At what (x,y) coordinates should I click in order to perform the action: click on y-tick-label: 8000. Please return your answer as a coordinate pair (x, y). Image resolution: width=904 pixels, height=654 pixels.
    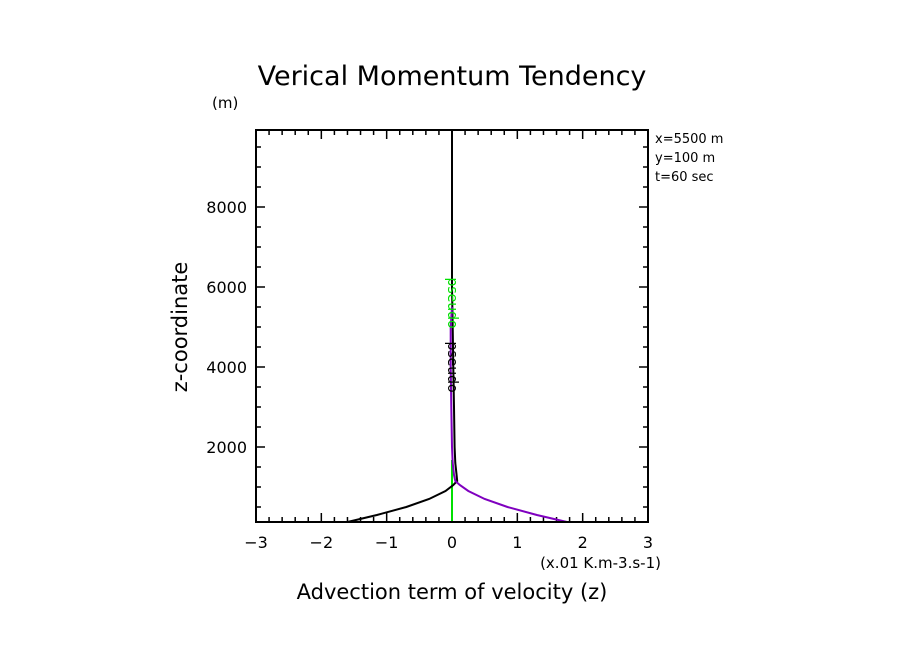
    Looking at the image, I should click on (226, 207).